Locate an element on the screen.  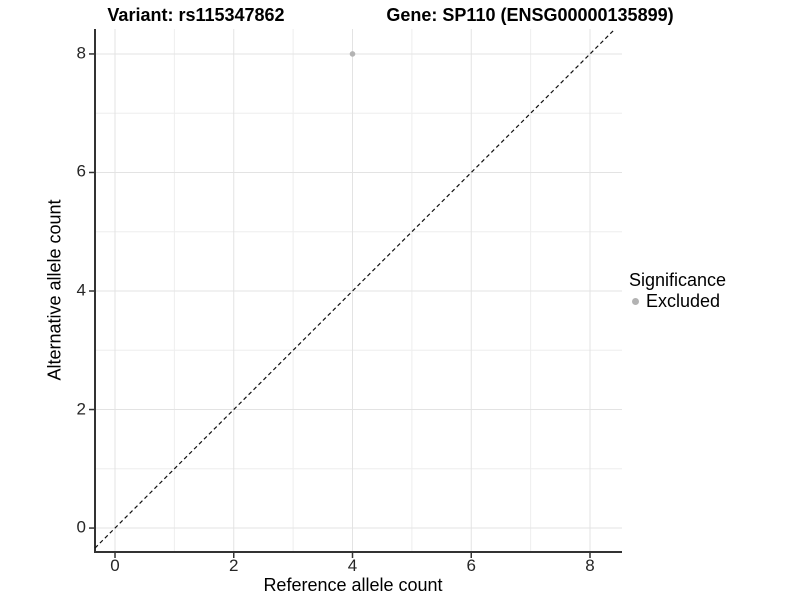
x-tick-label: 4 is located at coordinates (352, 565).